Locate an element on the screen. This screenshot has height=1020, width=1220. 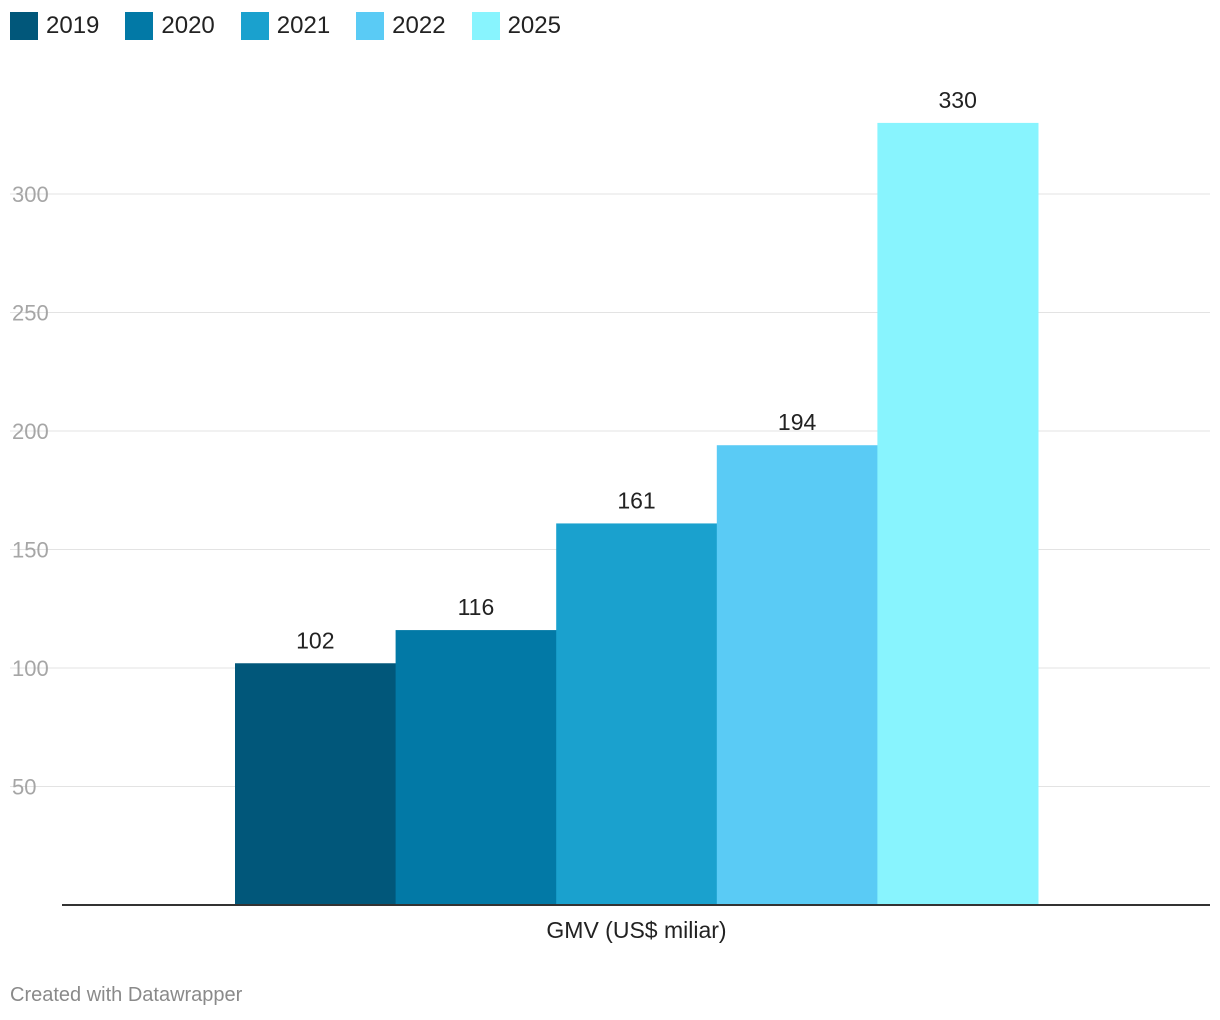
bar-2020 is located at coordinates (476, 767).